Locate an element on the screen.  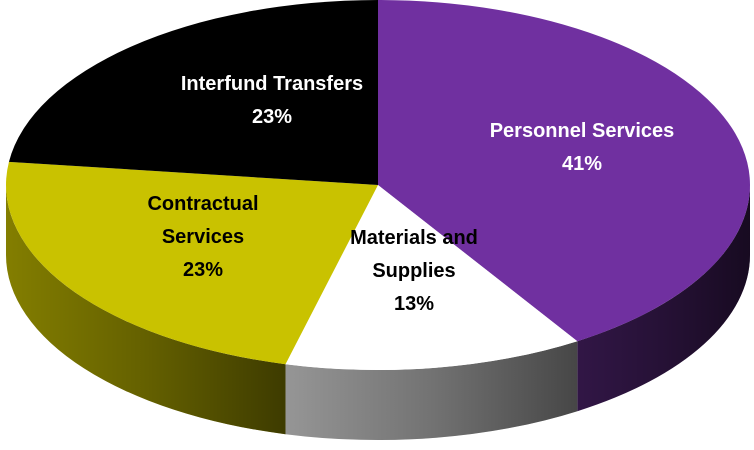
slice-label: Contractual Services 23% is located at coordinates (203, 237).